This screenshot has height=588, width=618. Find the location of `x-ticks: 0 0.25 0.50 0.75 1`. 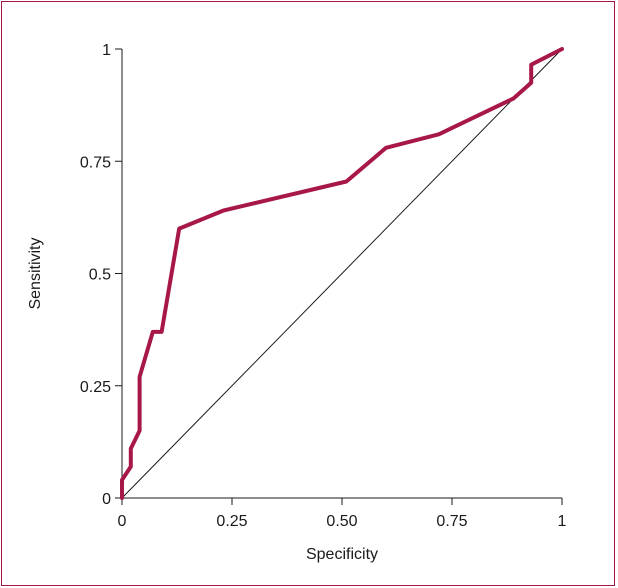

x-ticks: 0 0.25 0.50 0.75 1 is located at coordinates (342, 514).